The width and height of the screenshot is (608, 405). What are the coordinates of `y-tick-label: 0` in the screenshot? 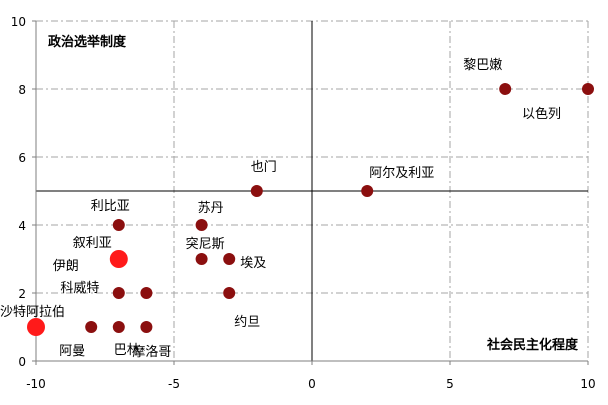 It's located at (22, 362).